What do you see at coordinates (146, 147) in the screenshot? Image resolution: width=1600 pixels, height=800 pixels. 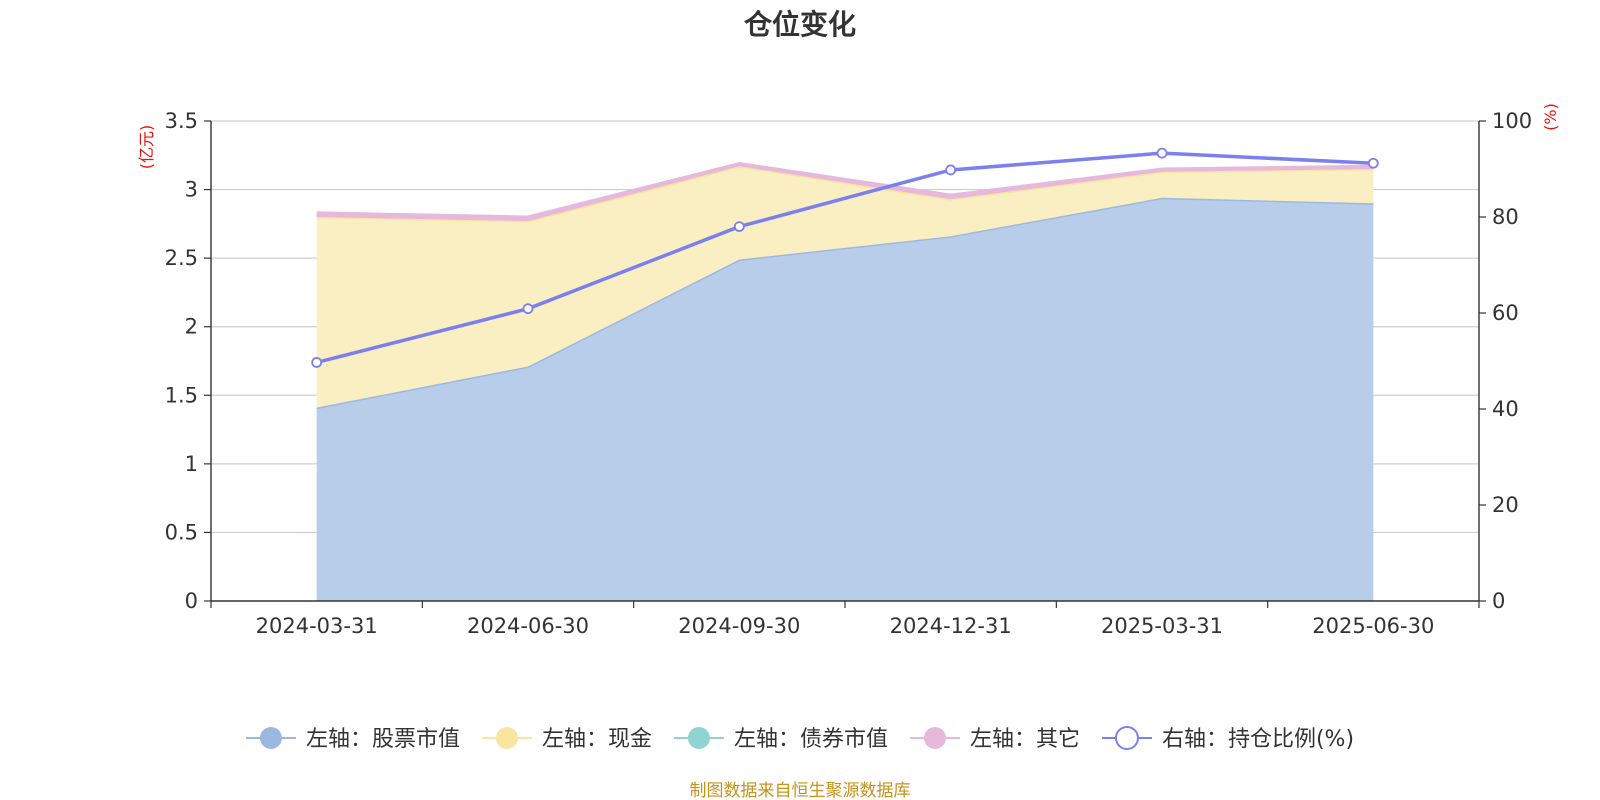 I see `left-axis-unit-label: (亿元)` at bounding box center [146, 147].